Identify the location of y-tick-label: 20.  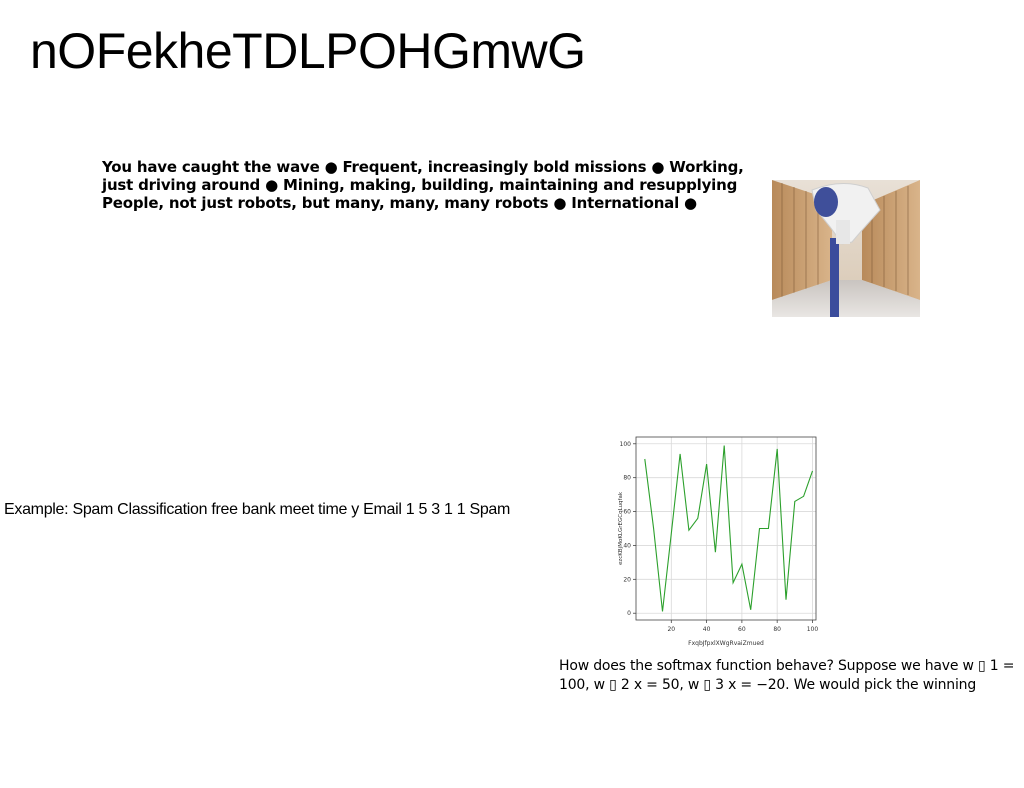
(627, 579).